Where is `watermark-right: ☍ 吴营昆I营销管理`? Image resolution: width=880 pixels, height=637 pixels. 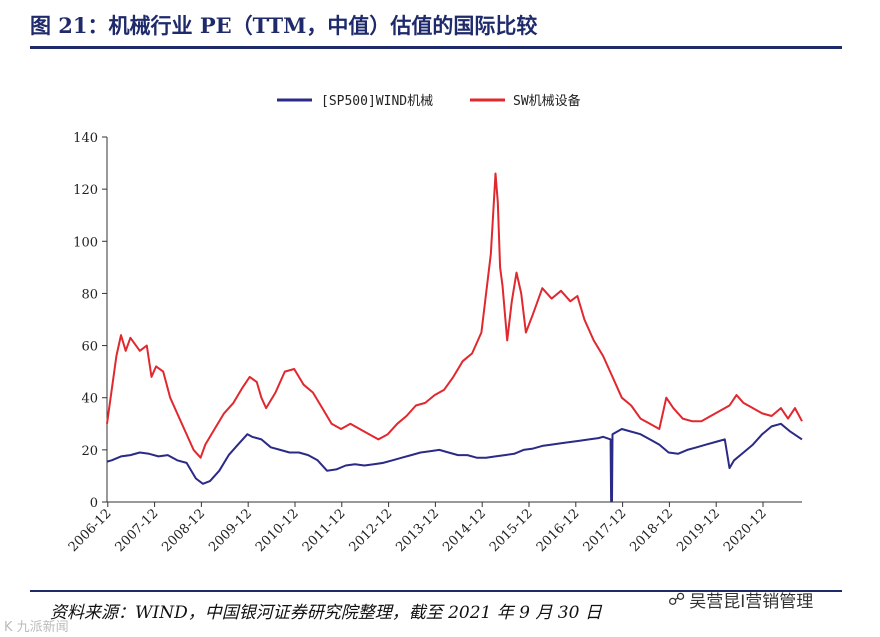
watermark-right: ☍ 吴营昆I营销管理 is located at coordinates (741, 600).